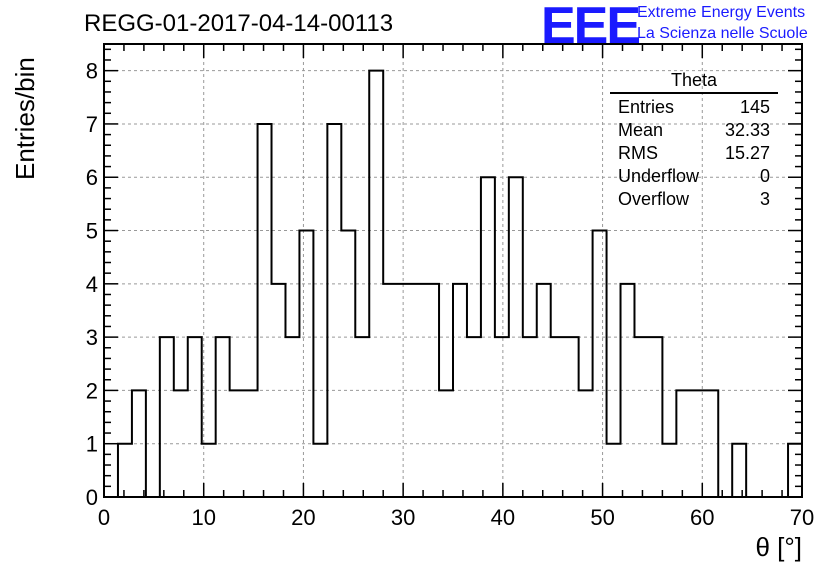  Describe the element at coordinates (778, 547) in the screenshot. I see `x-axis-label: θ [°]` at that location.